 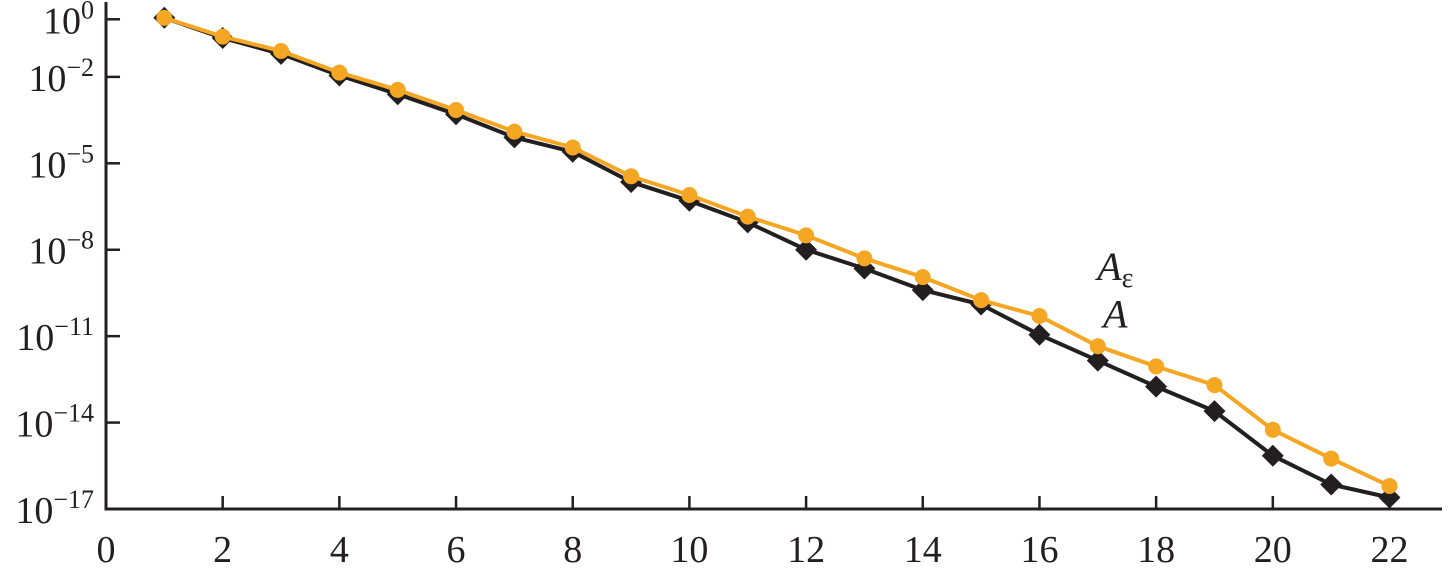 What do you see at coordinates (1389, 549) in the screenshot?
I see `x-tick-label: 22` at bounding box center [1389, 549].